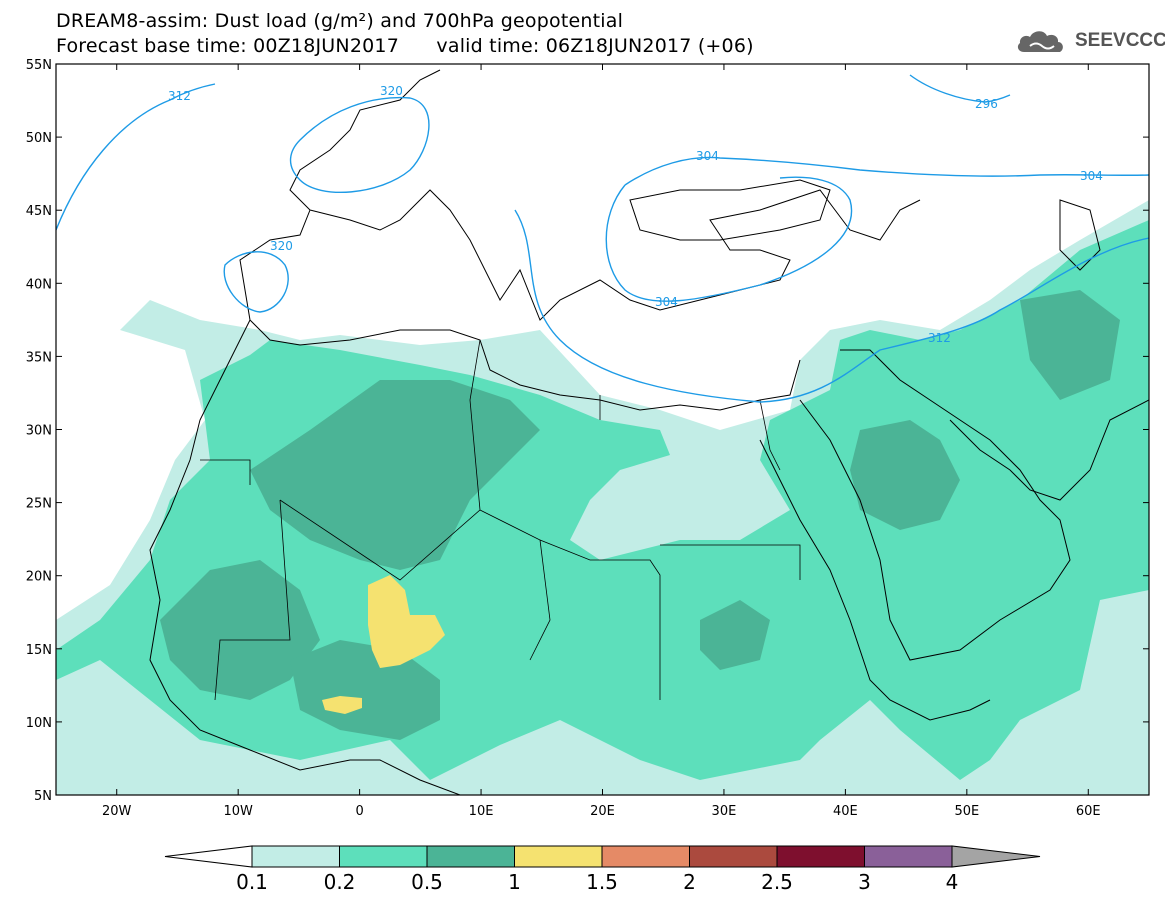 The image size is (1165, 907). What do you see at coordinates (39, 650) in the screenshot?
I see `lat-label: 15N` at bounding box center [39, 650].